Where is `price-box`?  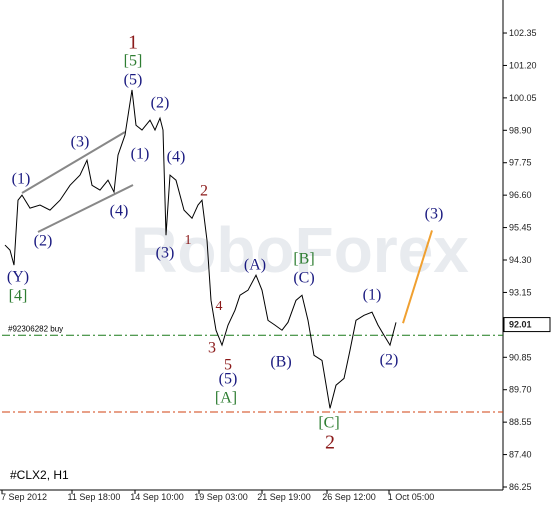 price-box is located at coordinates (527, 325).